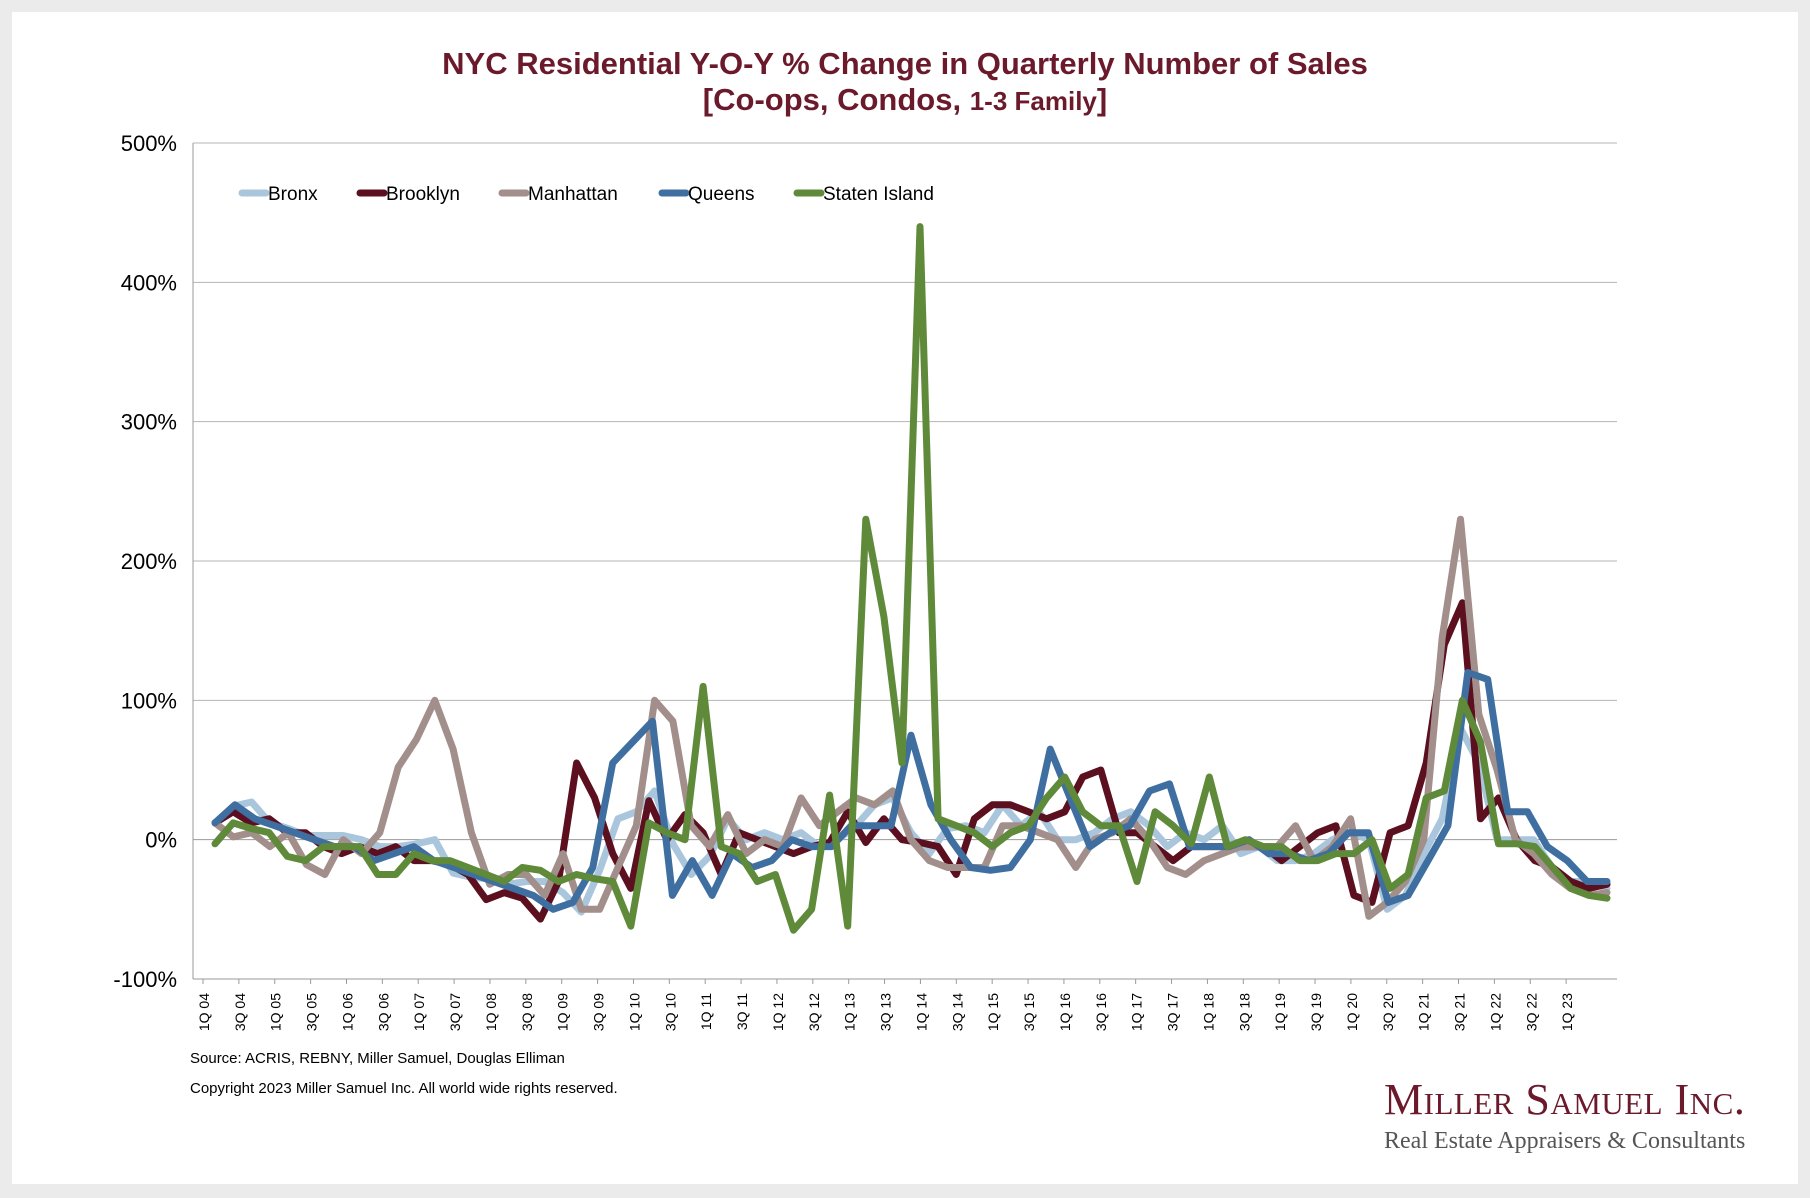 The image size is (1810, 1198). I want to click on chart-subtitle: [Co-ops, Condos, 1-3 Family], so click(905, 100).